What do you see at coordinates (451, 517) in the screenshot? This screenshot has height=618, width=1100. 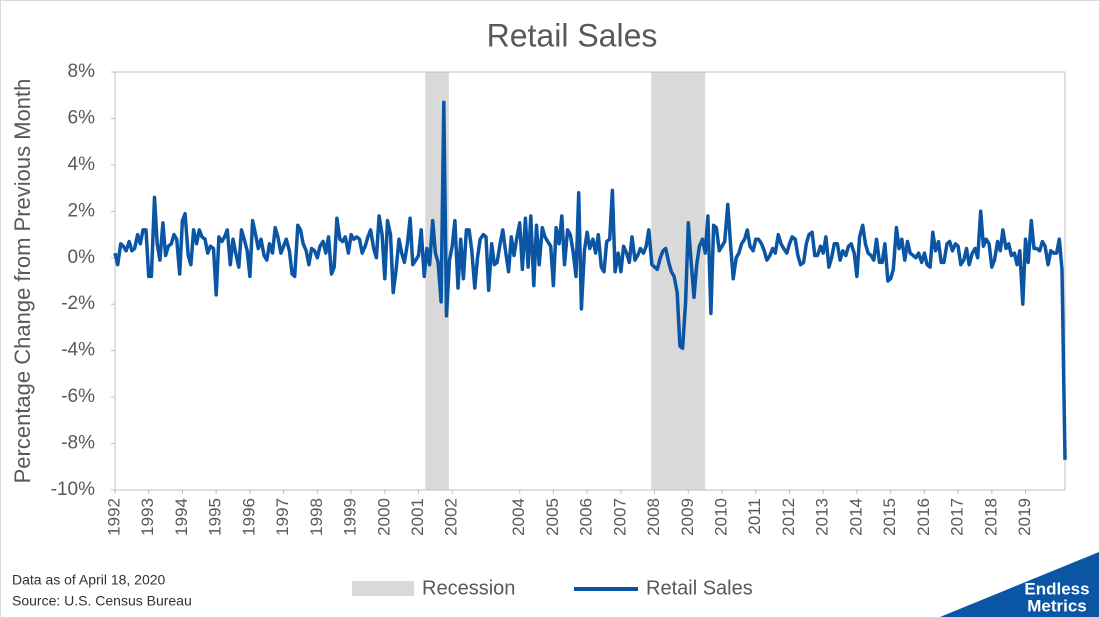 I see `x-tick-label: 2002` at bounding box center [451, 517].